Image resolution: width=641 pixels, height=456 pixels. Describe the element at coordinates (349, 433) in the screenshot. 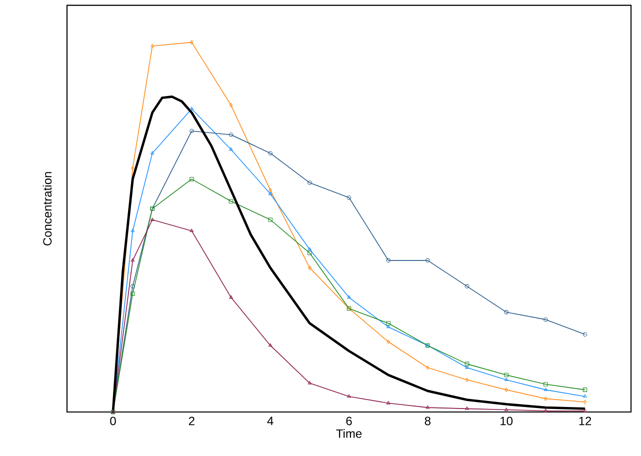

I see `x-axis-title: Time` at that location.